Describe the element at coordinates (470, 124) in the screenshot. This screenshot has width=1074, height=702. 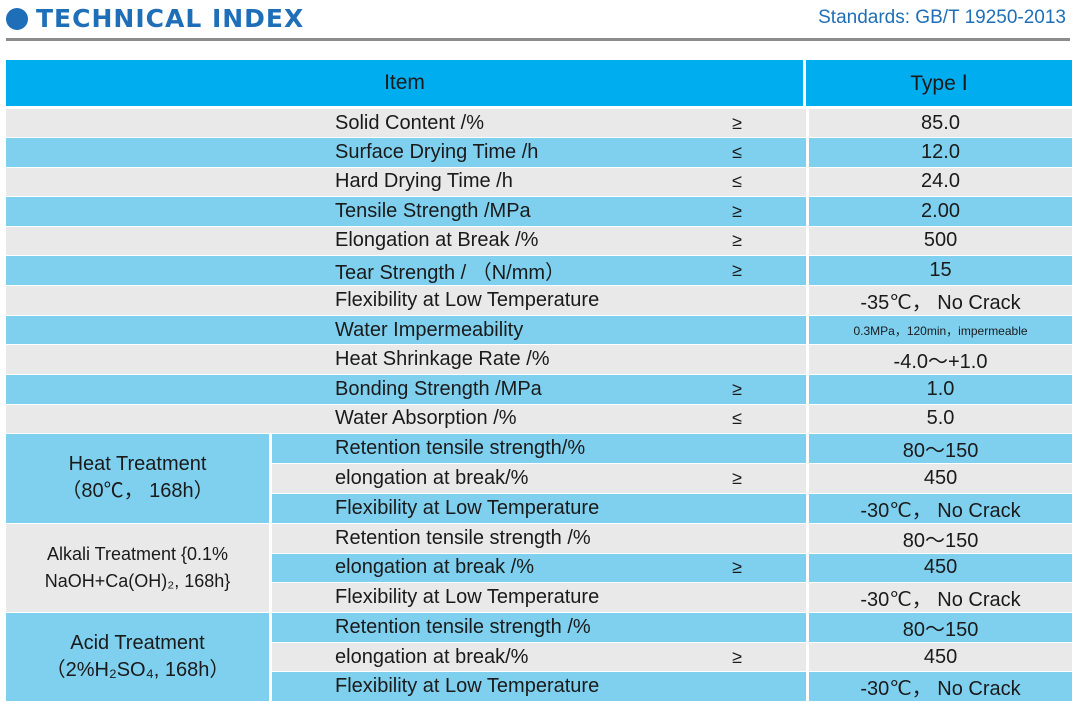
I see `item-name: Solid Content /%` at that location.